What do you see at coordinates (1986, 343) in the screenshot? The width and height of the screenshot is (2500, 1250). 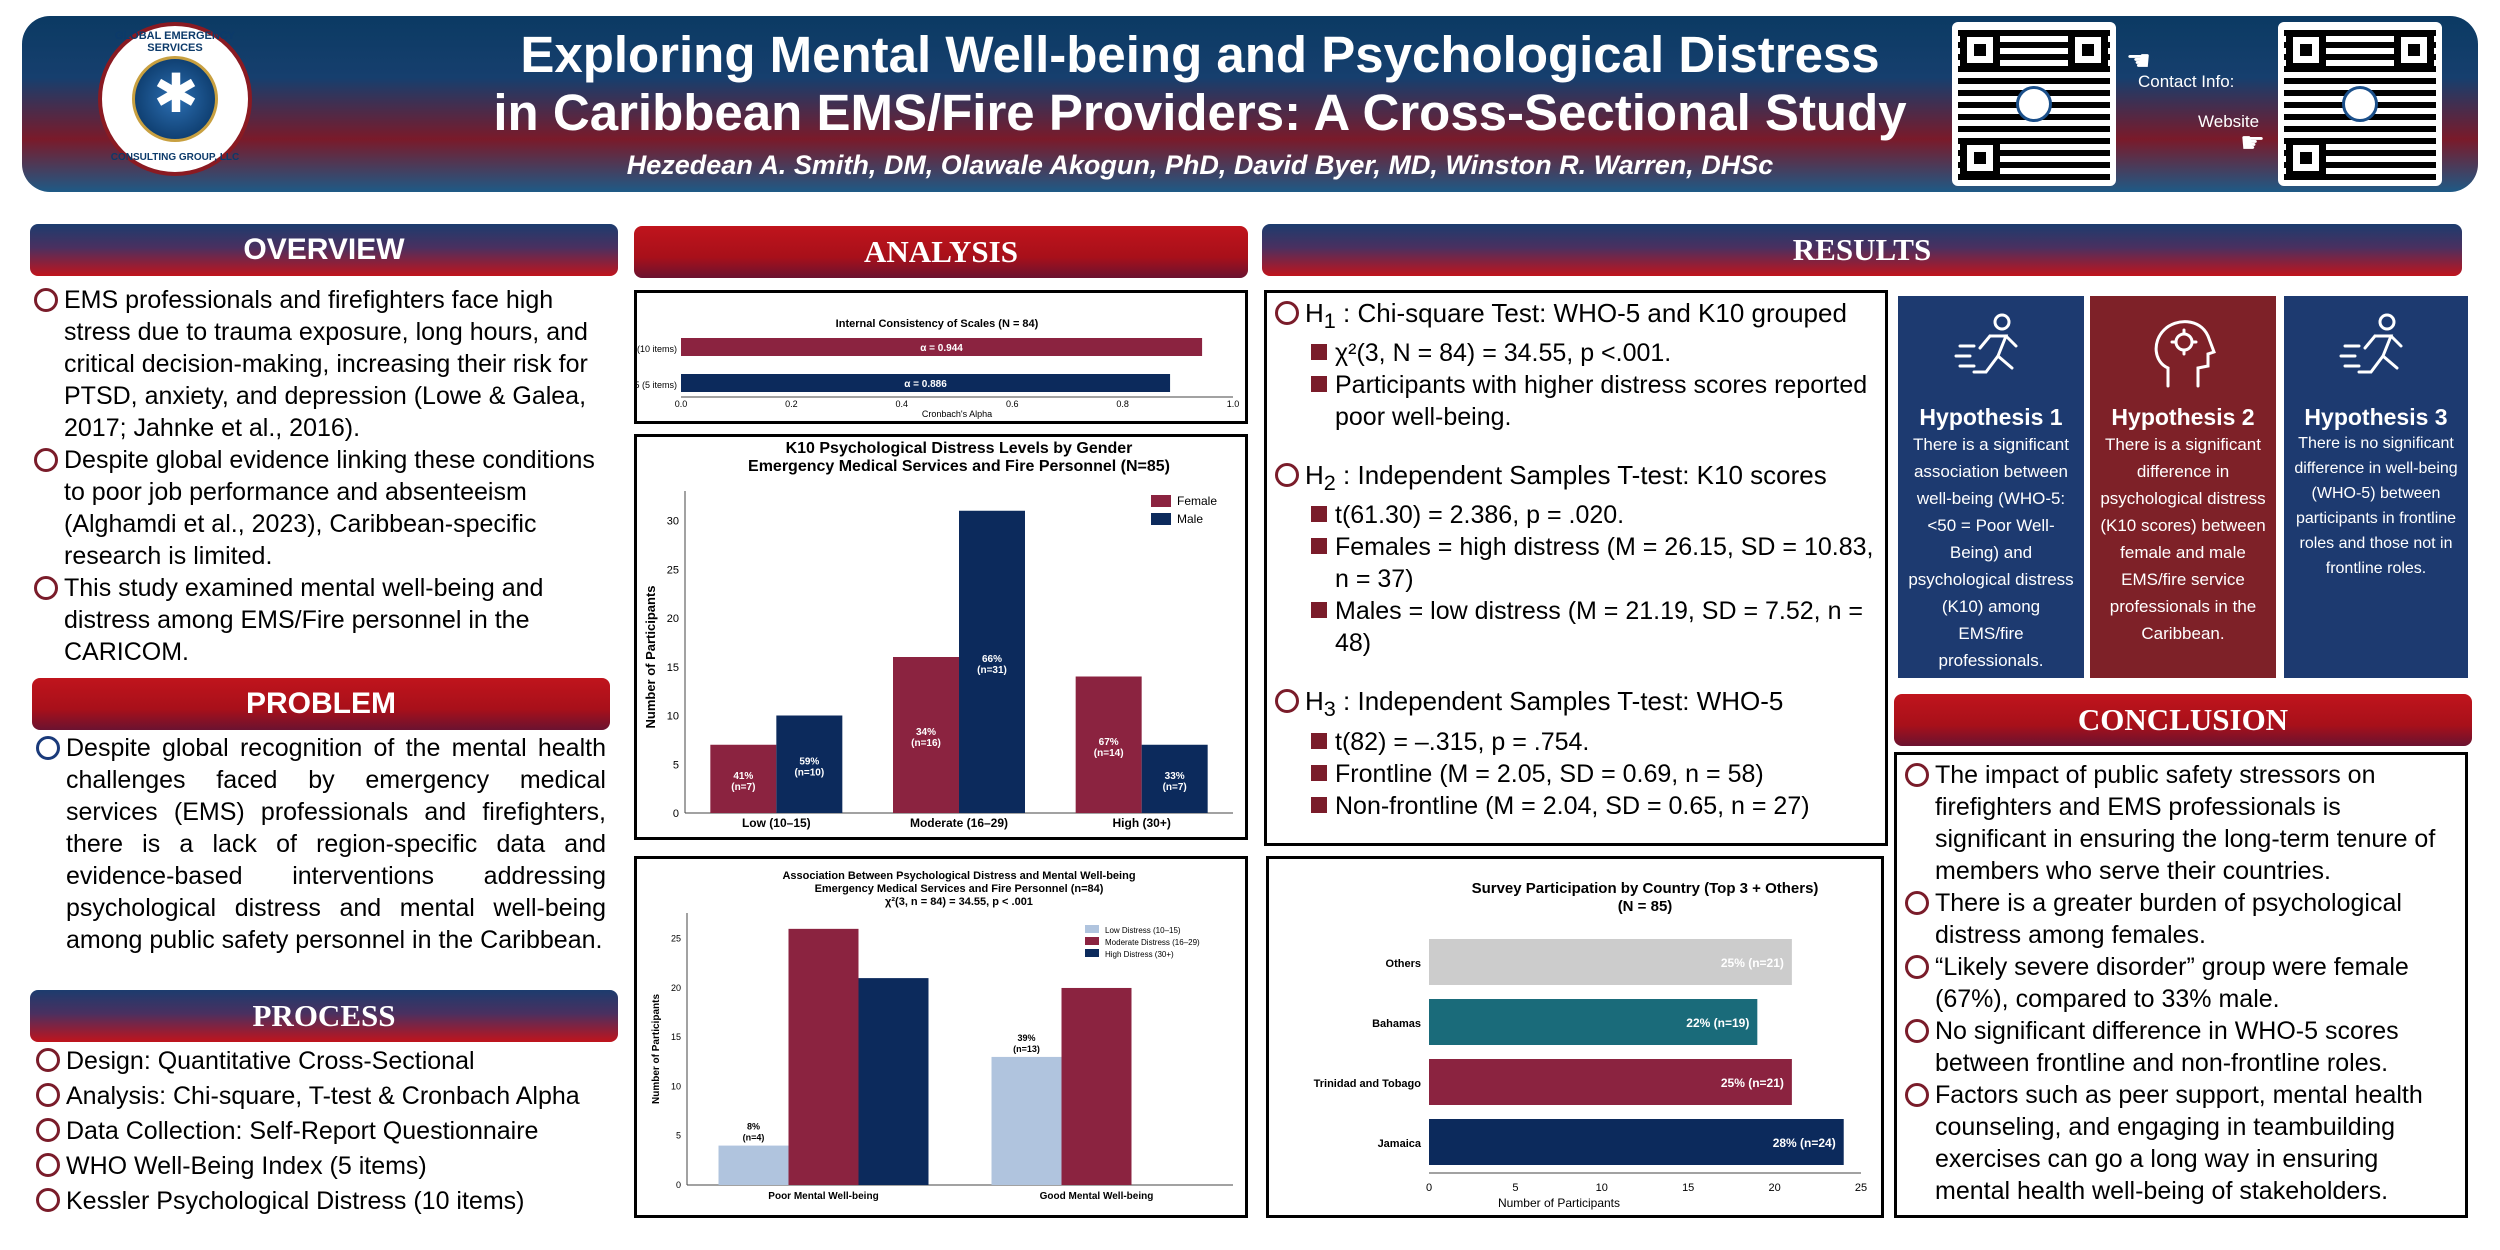 I see `runner-icon` at bounding box center [1986, 343].